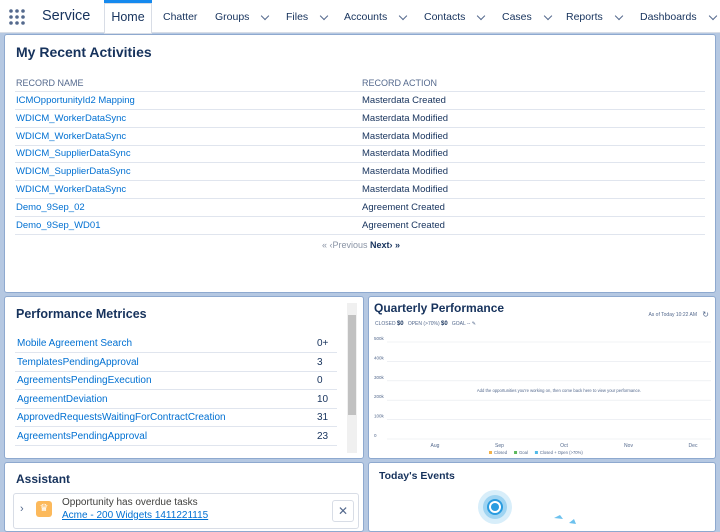 The height and width of the screenshot is (532, 720). I want to click on summary: CLOSED $0 OPEN (>70%) $0 GOAL -- ✎, so click(425, 324).